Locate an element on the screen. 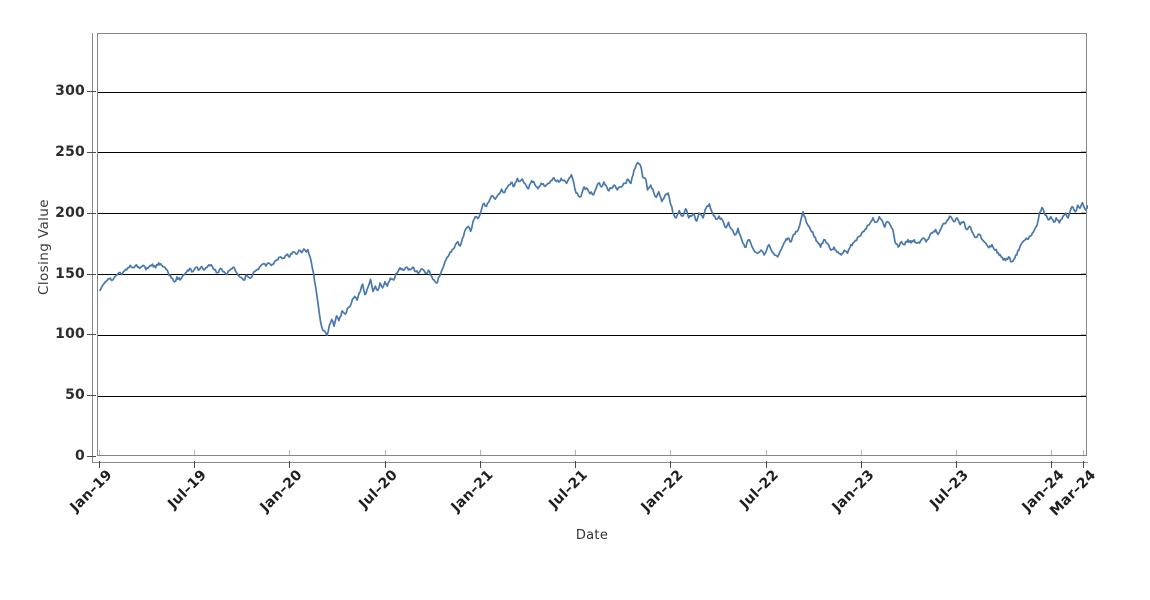 The width and height of the screenshot is (1150, 600). y-tick-label: 250 is located at coordinates (70, 152).